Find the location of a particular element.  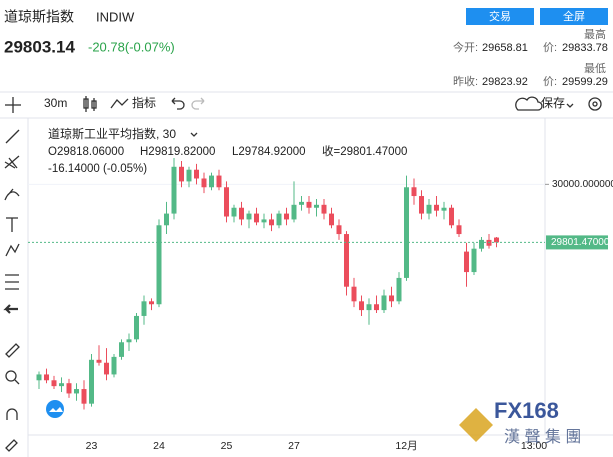

x-tick-label: 13:00 is located at coordinates (534, 446).